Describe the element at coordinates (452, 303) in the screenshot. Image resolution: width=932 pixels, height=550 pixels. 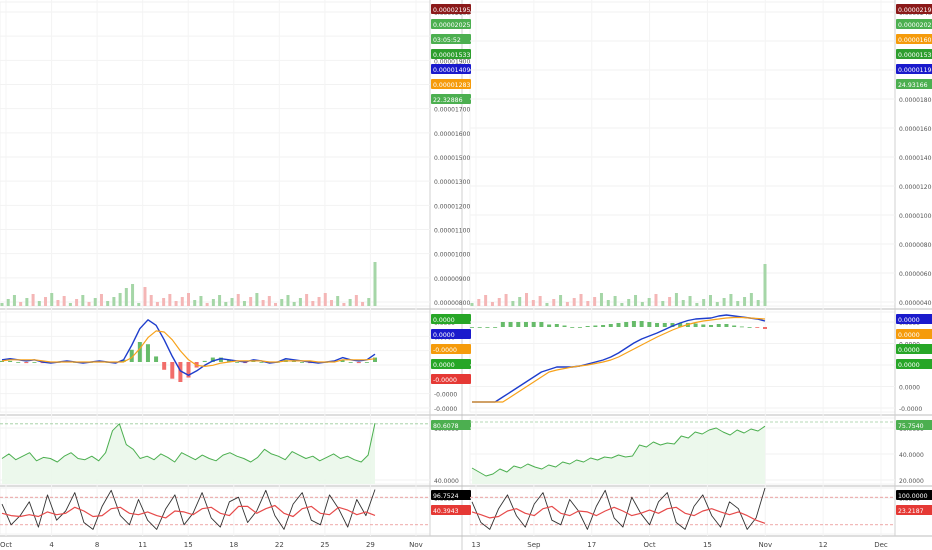
I see `y-tick-label: 0.00000800` at that location.